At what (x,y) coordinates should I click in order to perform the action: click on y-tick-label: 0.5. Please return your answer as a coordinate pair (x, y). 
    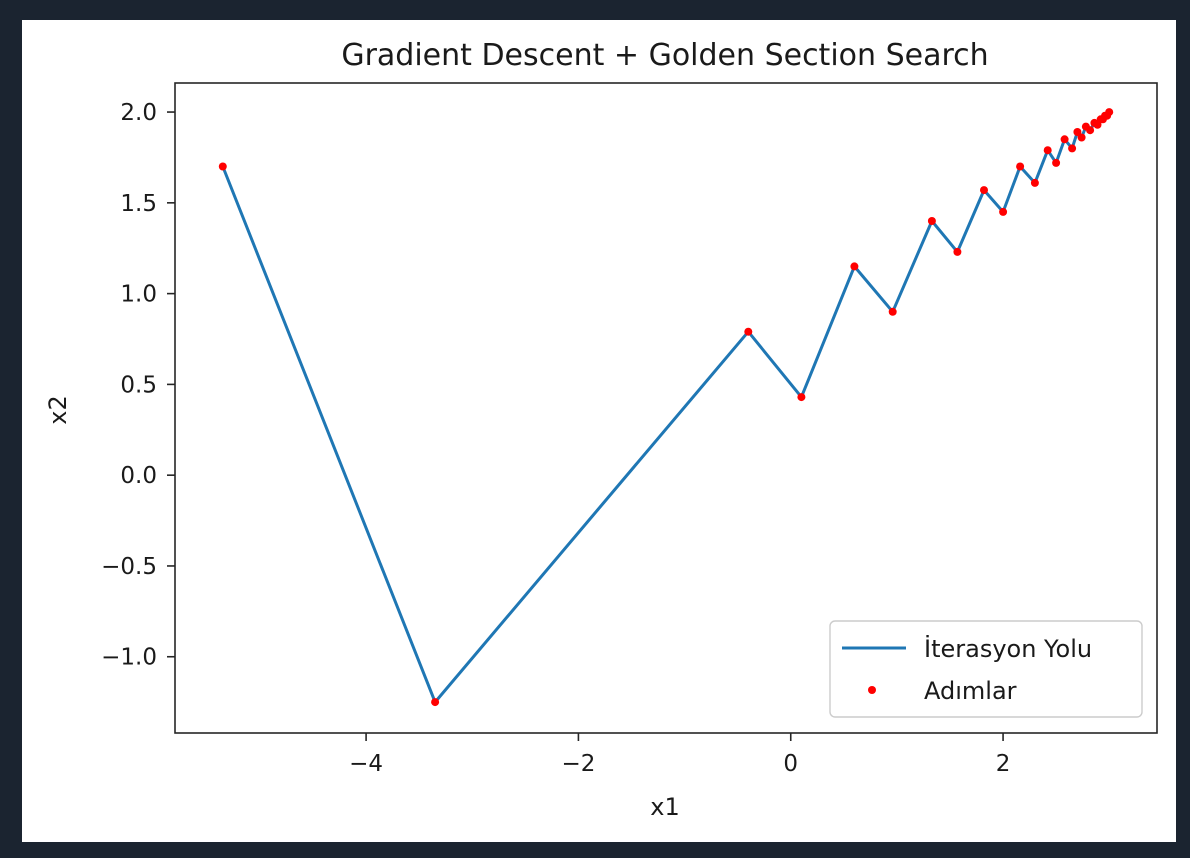
    Looking at the image, I should click on (138, 385).